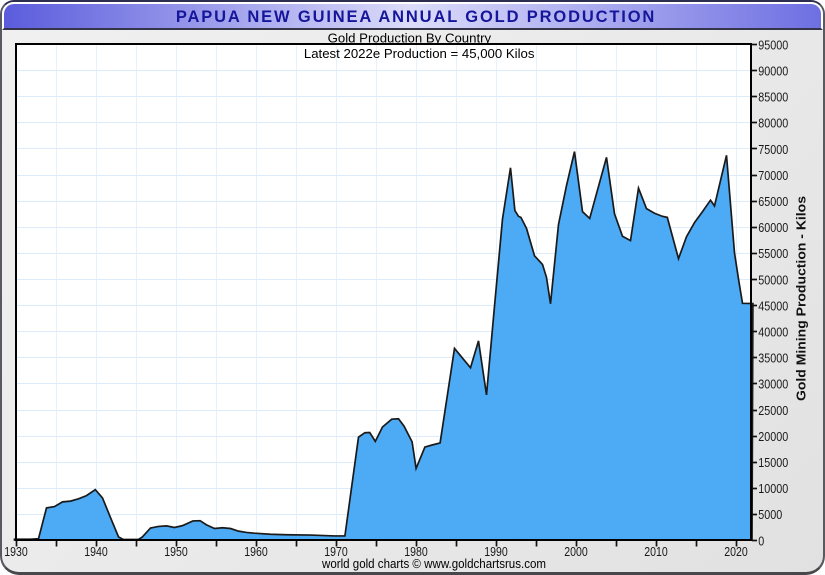 Image resolution: width=825 pixels, height=575 pixels. Describe the element at coordinates (773, 488) in the screenshot. I see `svg-text: 10000` at that location.